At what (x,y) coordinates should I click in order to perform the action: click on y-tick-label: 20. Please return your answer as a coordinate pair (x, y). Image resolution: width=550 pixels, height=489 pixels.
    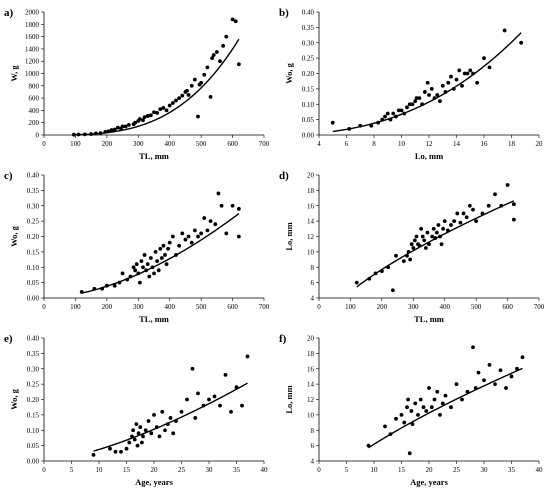
    Looking at the image, I should click on (311, 176).